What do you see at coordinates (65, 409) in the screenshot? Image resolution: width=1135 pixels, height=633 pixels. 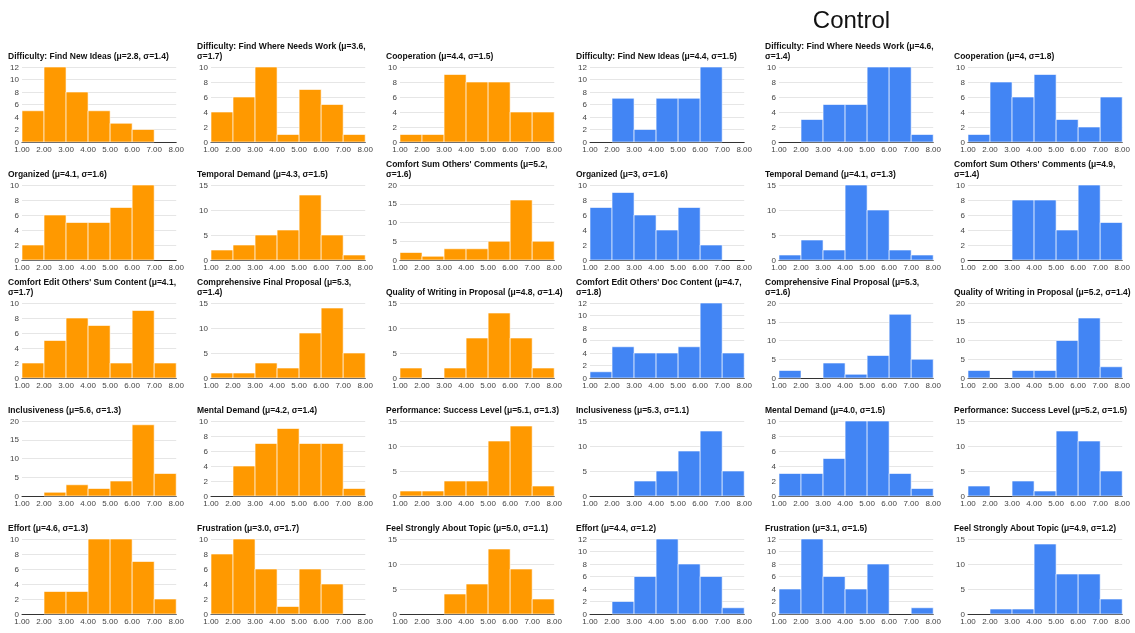 I see `chart-title: Inclusiveness (μ=5.6, σ=1.3)` at bounding box center [65, 409].